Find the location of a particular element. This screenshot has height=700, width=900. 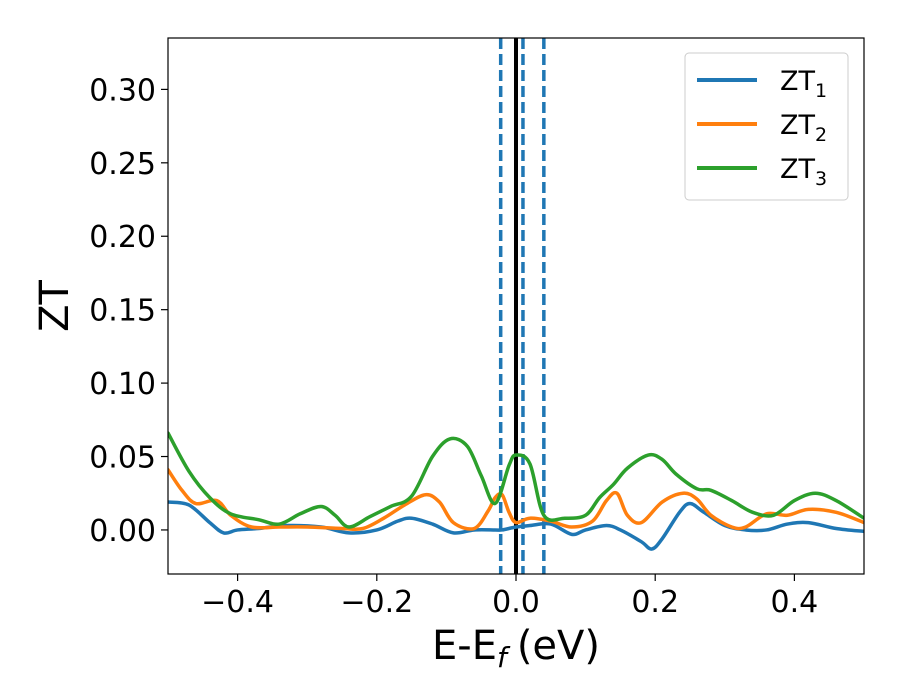

y-tick-label: 0.10 is located at coordinates (122, 384).